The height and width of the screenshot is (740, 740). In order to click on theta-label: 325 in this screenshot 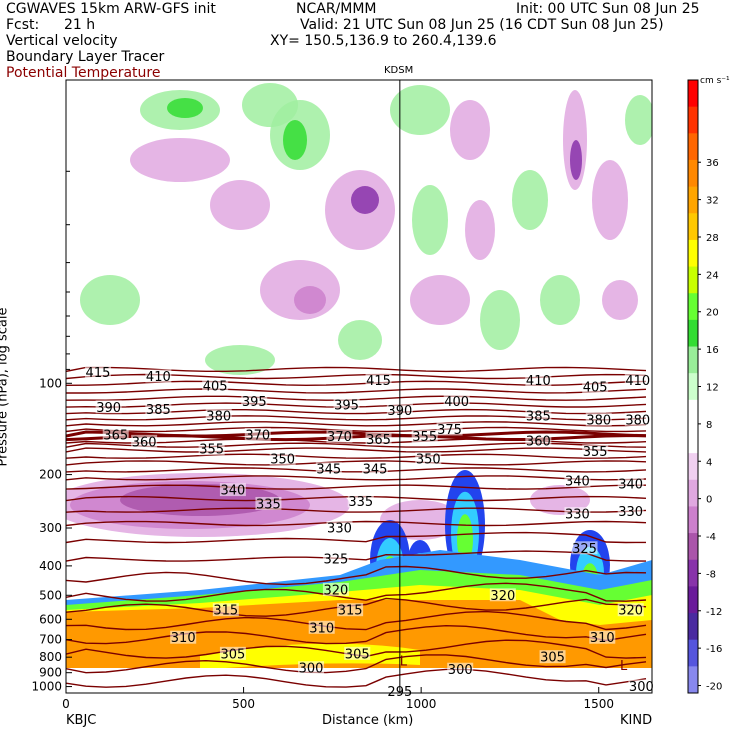, I will do `click(336, 560)`.